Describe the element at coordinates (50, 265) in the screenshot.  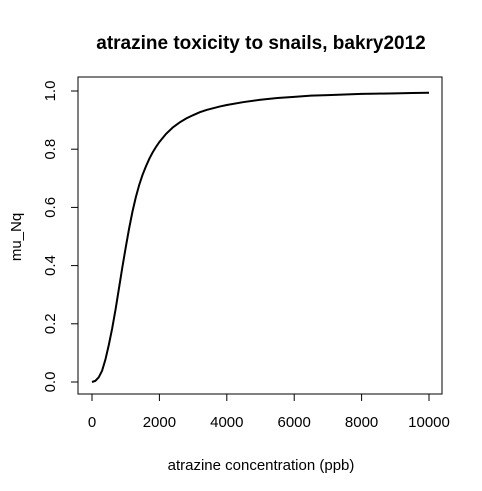
I see `y-tick-label: 0.4` at that location.